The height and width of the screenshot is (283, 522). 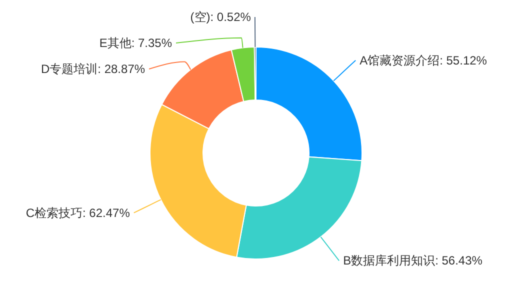 I want to click on data-label: : 56.43%, so click(x=459, y=261).